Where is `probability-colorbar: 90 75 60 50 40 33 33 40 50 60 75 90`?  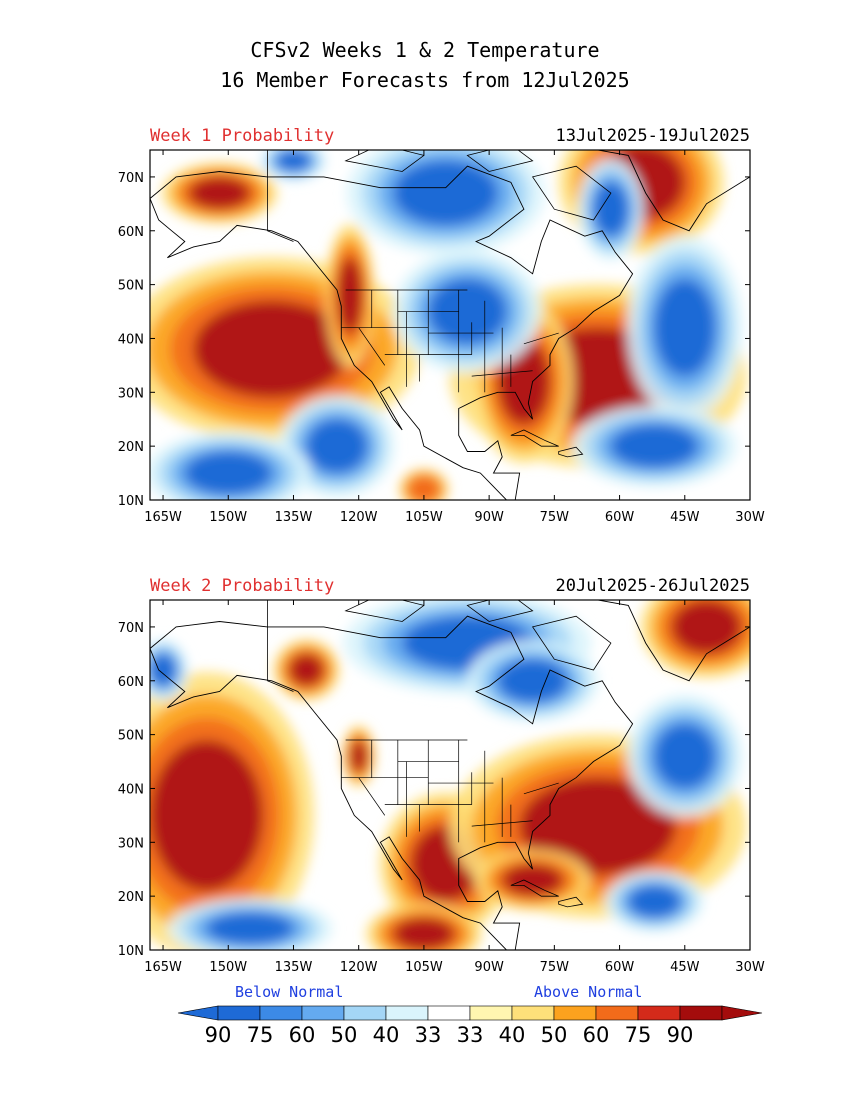 probability-colorbar: 90 75 60 50 40 33 33 40 50 60 75 90 is located at coordinates (470, 1026).